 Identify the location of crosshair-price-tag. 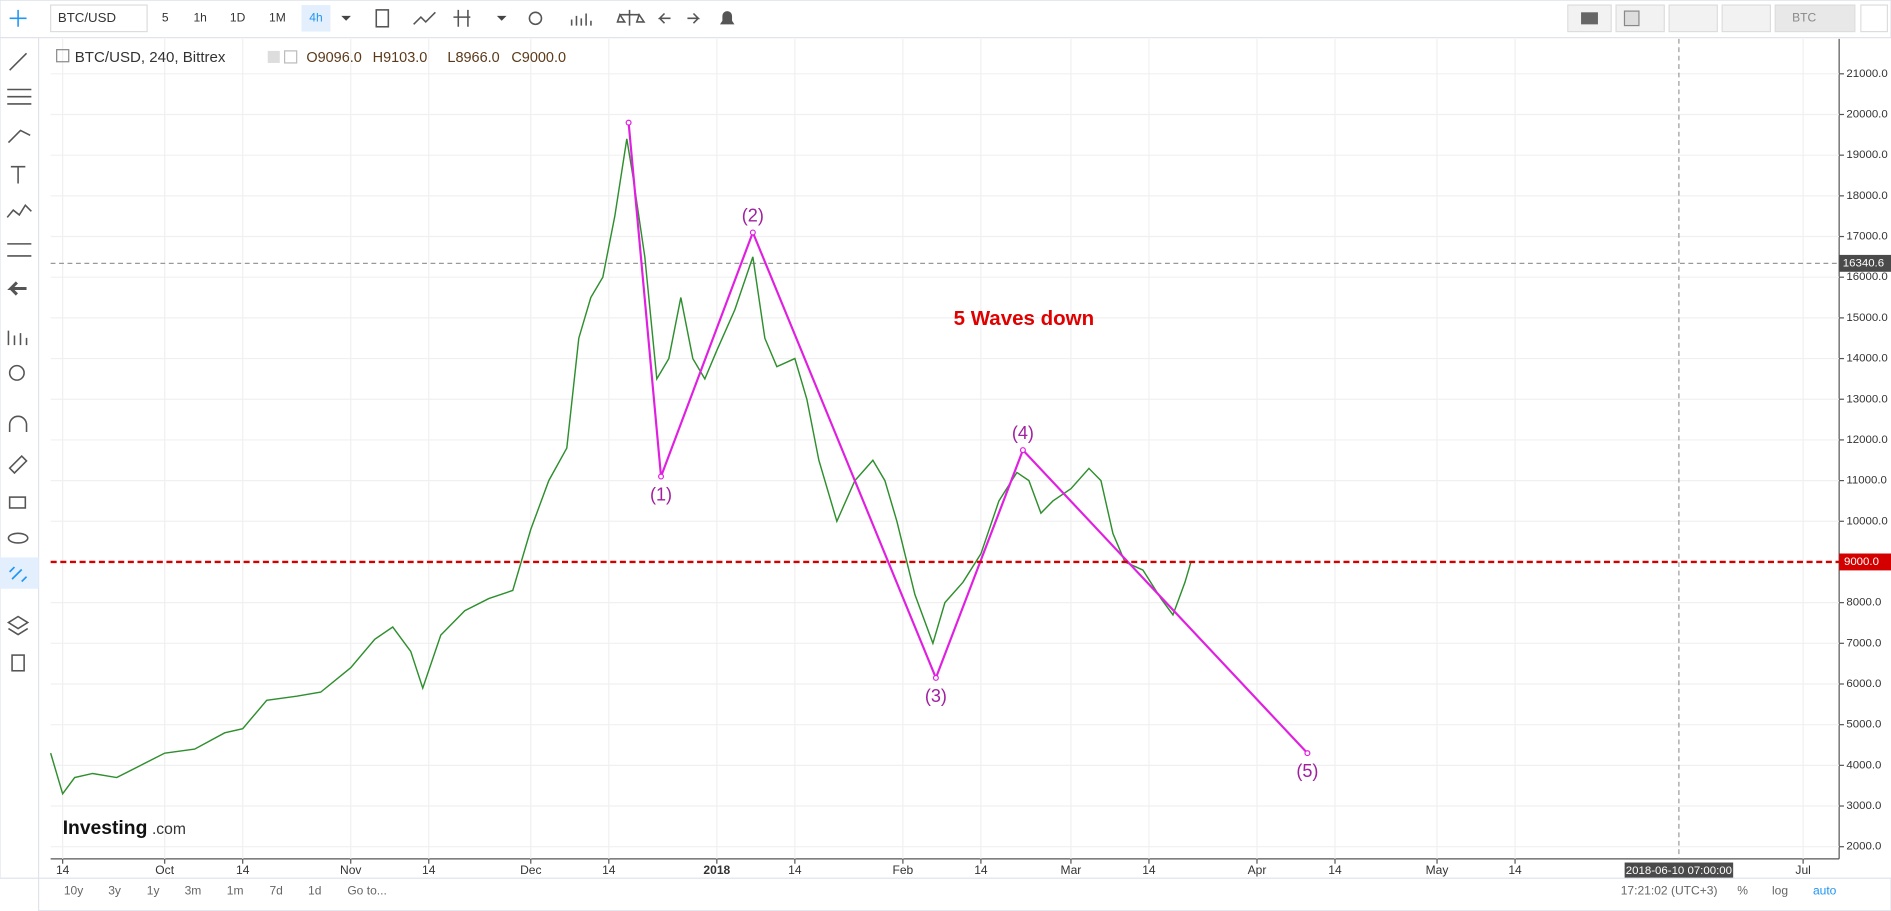
(1865, 263).